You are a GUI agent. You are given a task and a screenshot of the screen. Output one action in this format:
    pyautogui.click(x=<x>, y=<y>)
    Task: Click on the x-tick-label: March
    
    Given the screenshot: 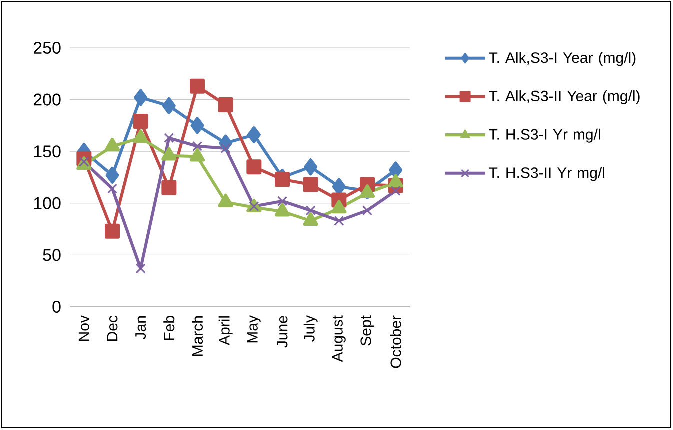 What is the action you would take?
    pyautogui.click(x=198, y=336)
    